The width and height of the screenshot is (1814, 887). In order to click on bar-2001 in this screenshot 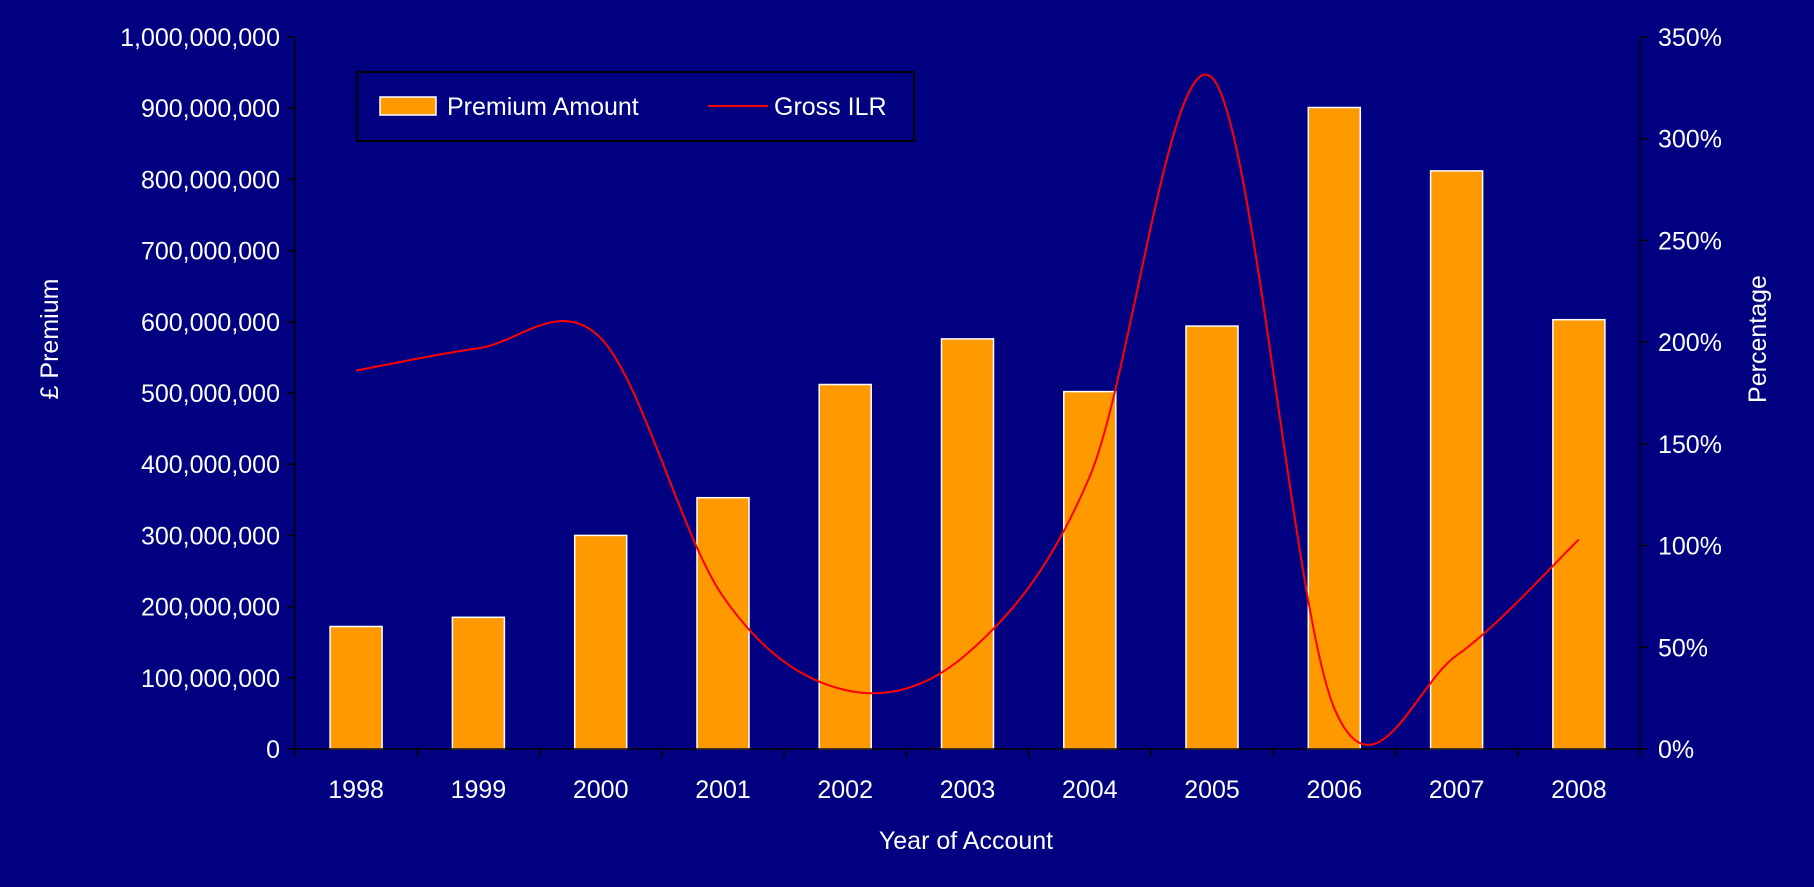, I will do `click(723, 623)`.